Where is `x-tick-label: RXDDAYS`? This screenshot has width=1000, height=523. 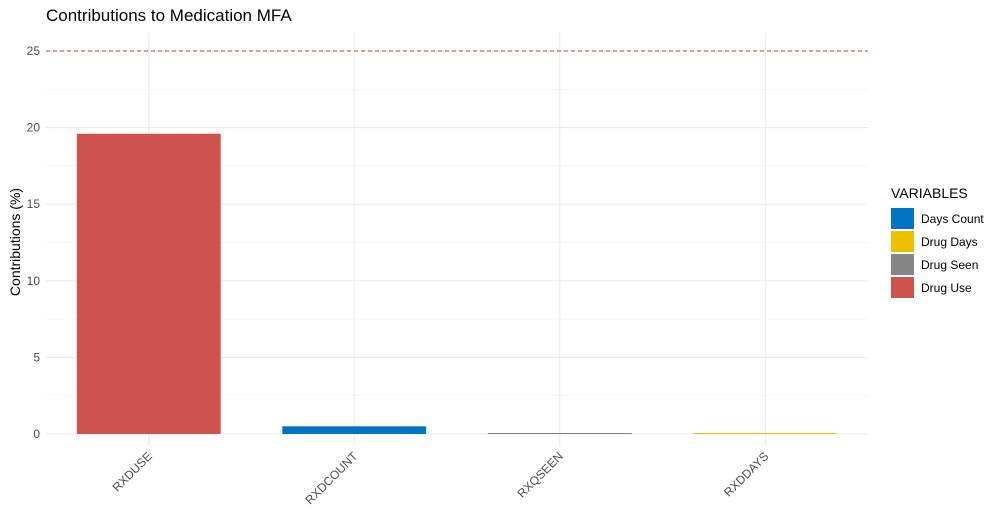
x-tick-label: RXDDAYS is located at coordinates (746, 474).